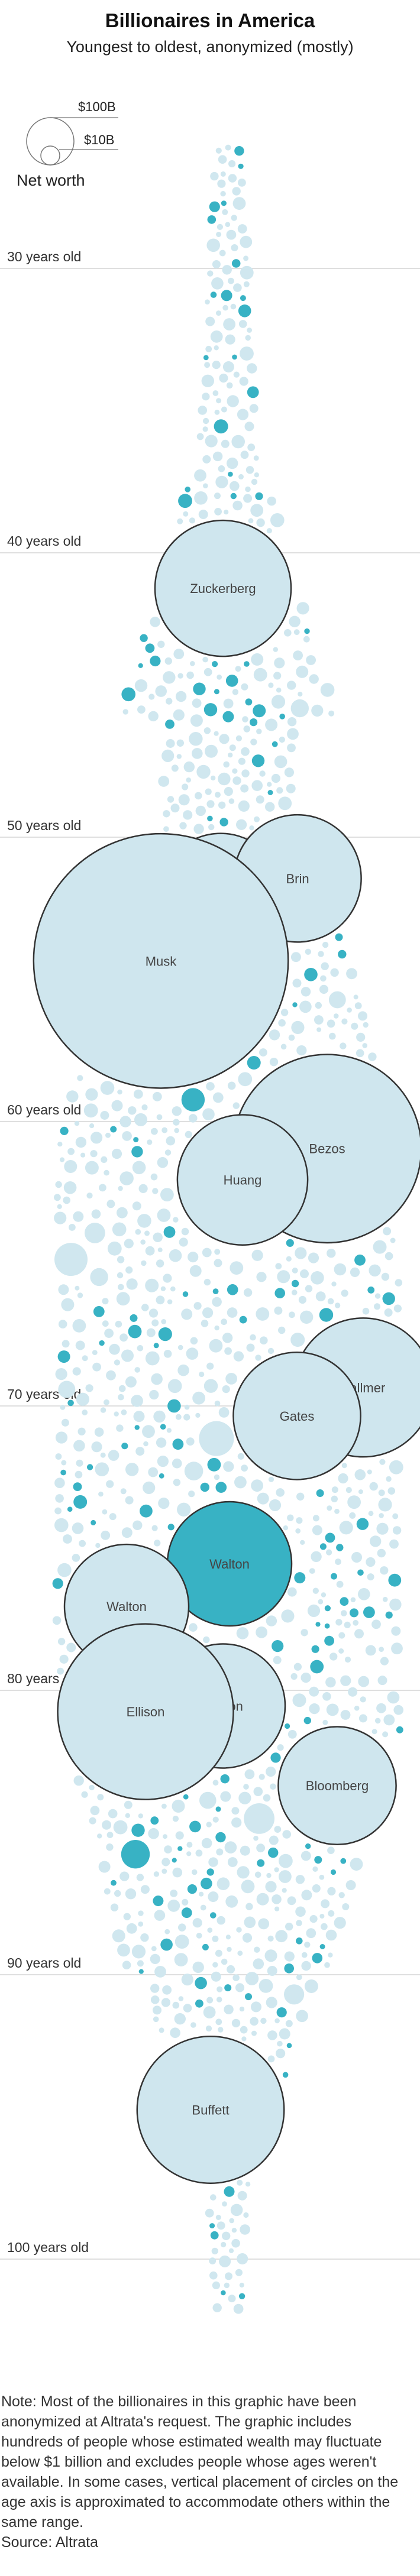 Image resolution: width=420 pixels, height=2576 pixels. Describe the element at coordinates (44, 256) in the screenshot. I see `tick-label-30: 30 years old` at that location.